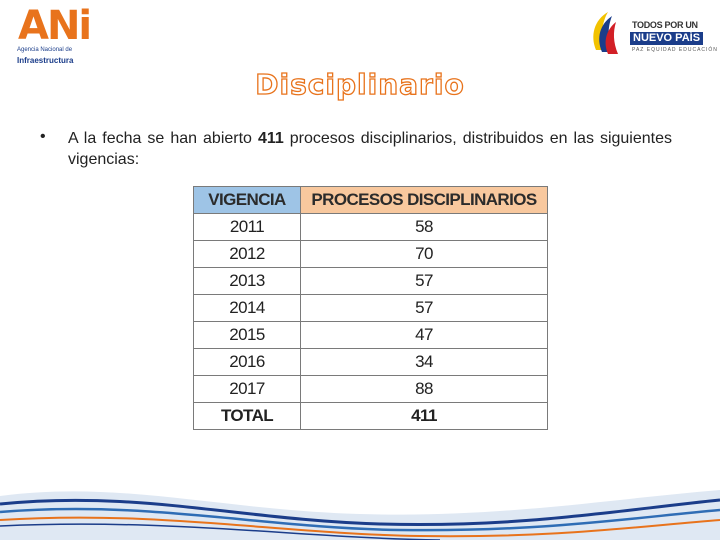 The image size is (720, 540). Describe the element at coordinates (360, 84) in the screenshot. I see `page-title: Disciplinario` at that location.